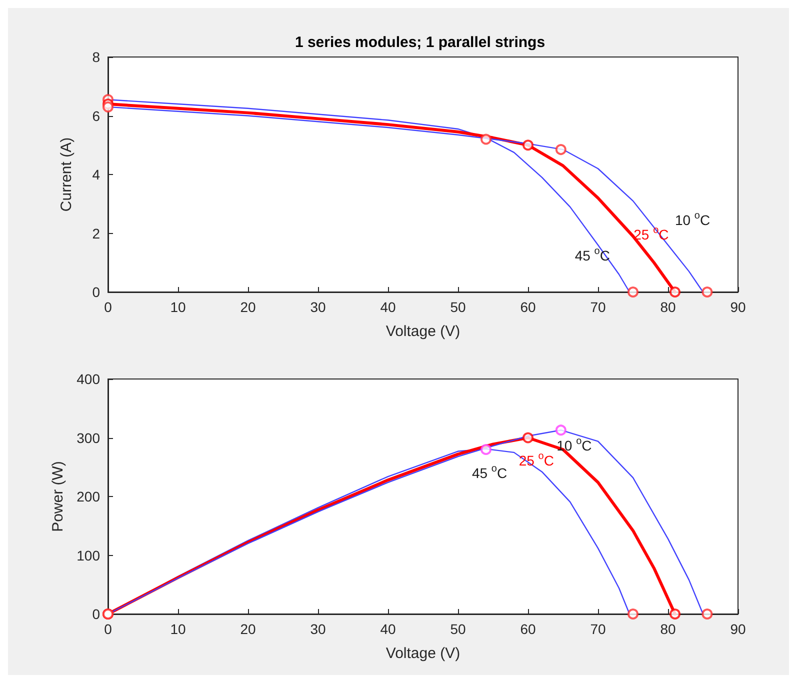  What do you see at coordinates (96, 57) in the screenshot?
I see `y-tick-label: 8` at bounding box center [96, 57].